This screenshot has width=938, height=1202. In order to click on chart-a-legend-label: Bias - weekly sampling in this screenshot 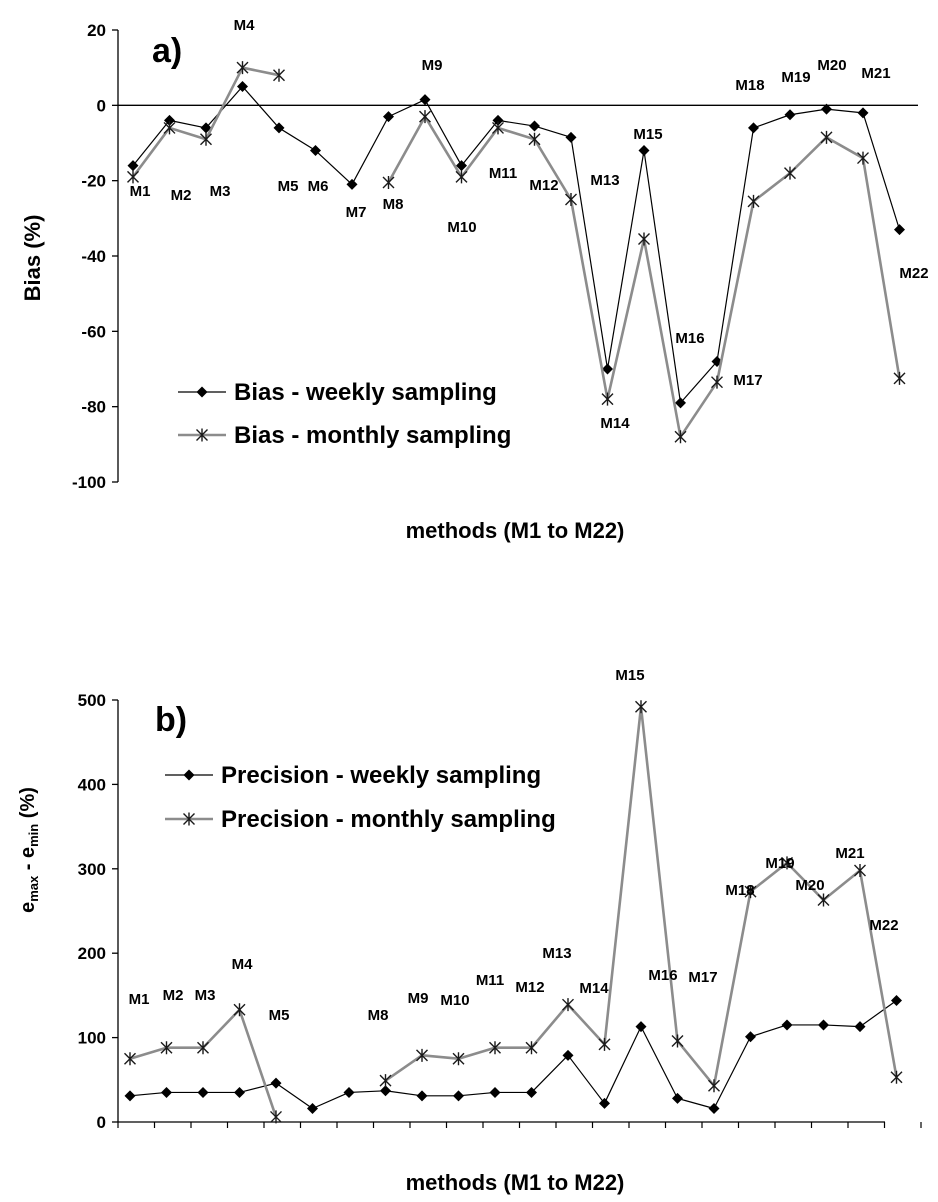, I will do `click(365, 392)`.